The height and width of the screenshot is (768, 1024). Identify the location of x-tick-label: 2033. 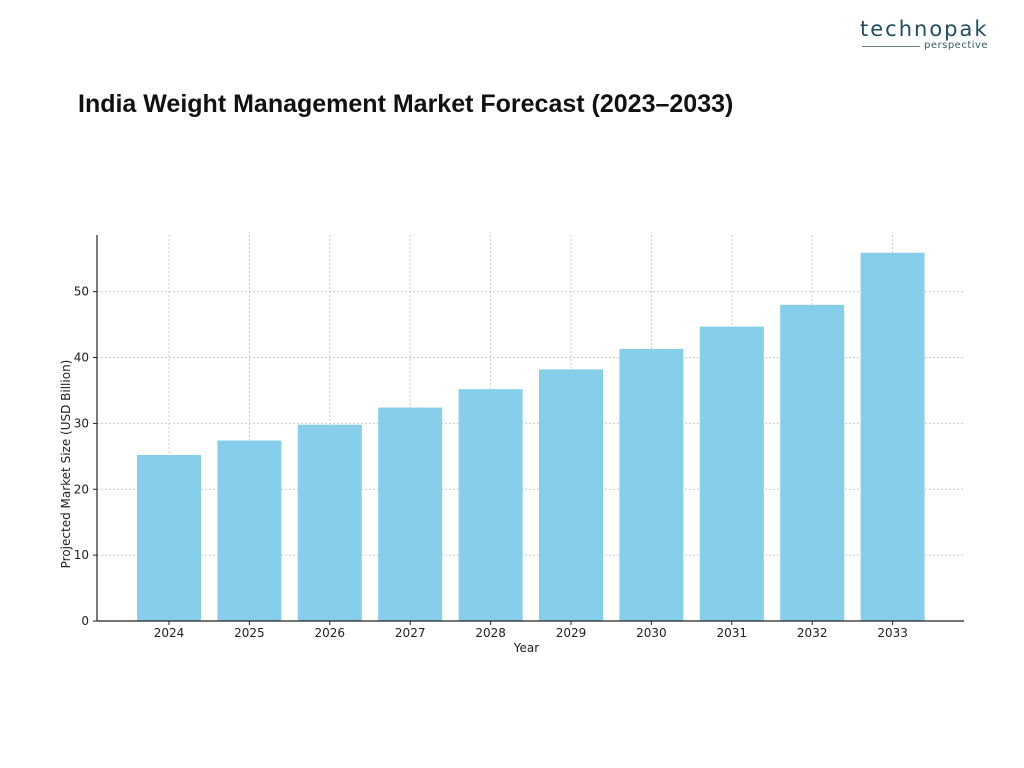
(892, 633).